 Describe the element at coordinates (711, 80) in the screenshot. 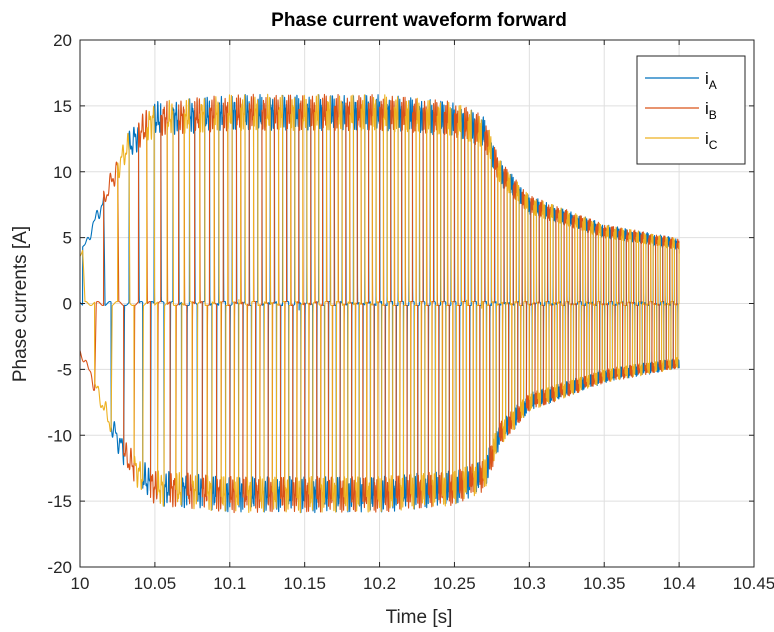

I see `legend-label-a: iA` at that location.